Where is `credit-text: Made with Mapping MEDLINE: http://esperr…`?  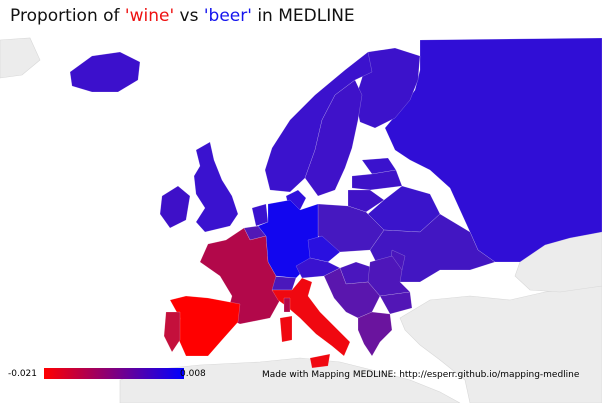 credit-text: Made with Mapping MEDLINE: http://esperr… is located at coordinates (421, 375).